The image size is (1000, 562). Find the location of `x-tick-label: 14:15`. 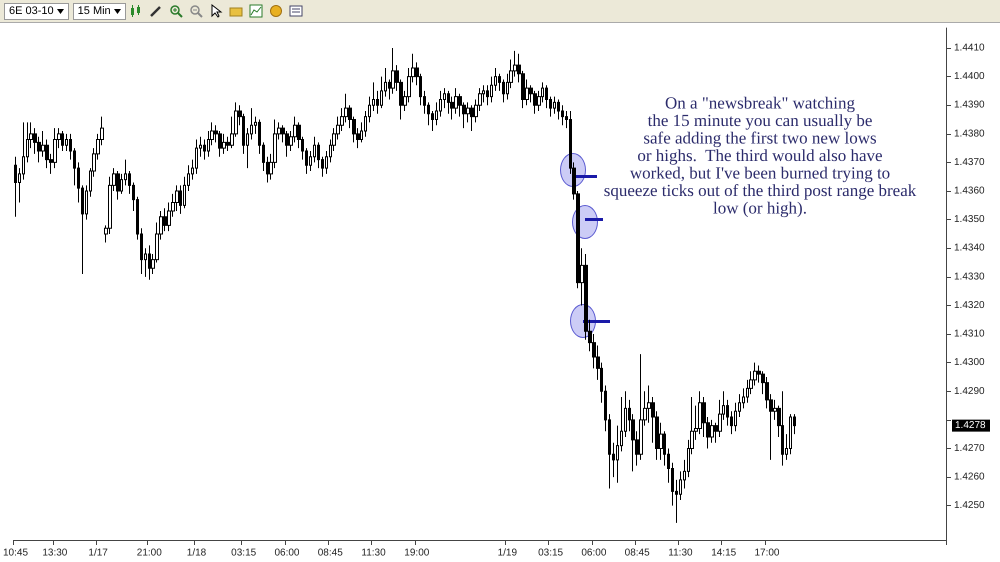

x-tick-label: 14:15 is located at coordinates (724, 553).